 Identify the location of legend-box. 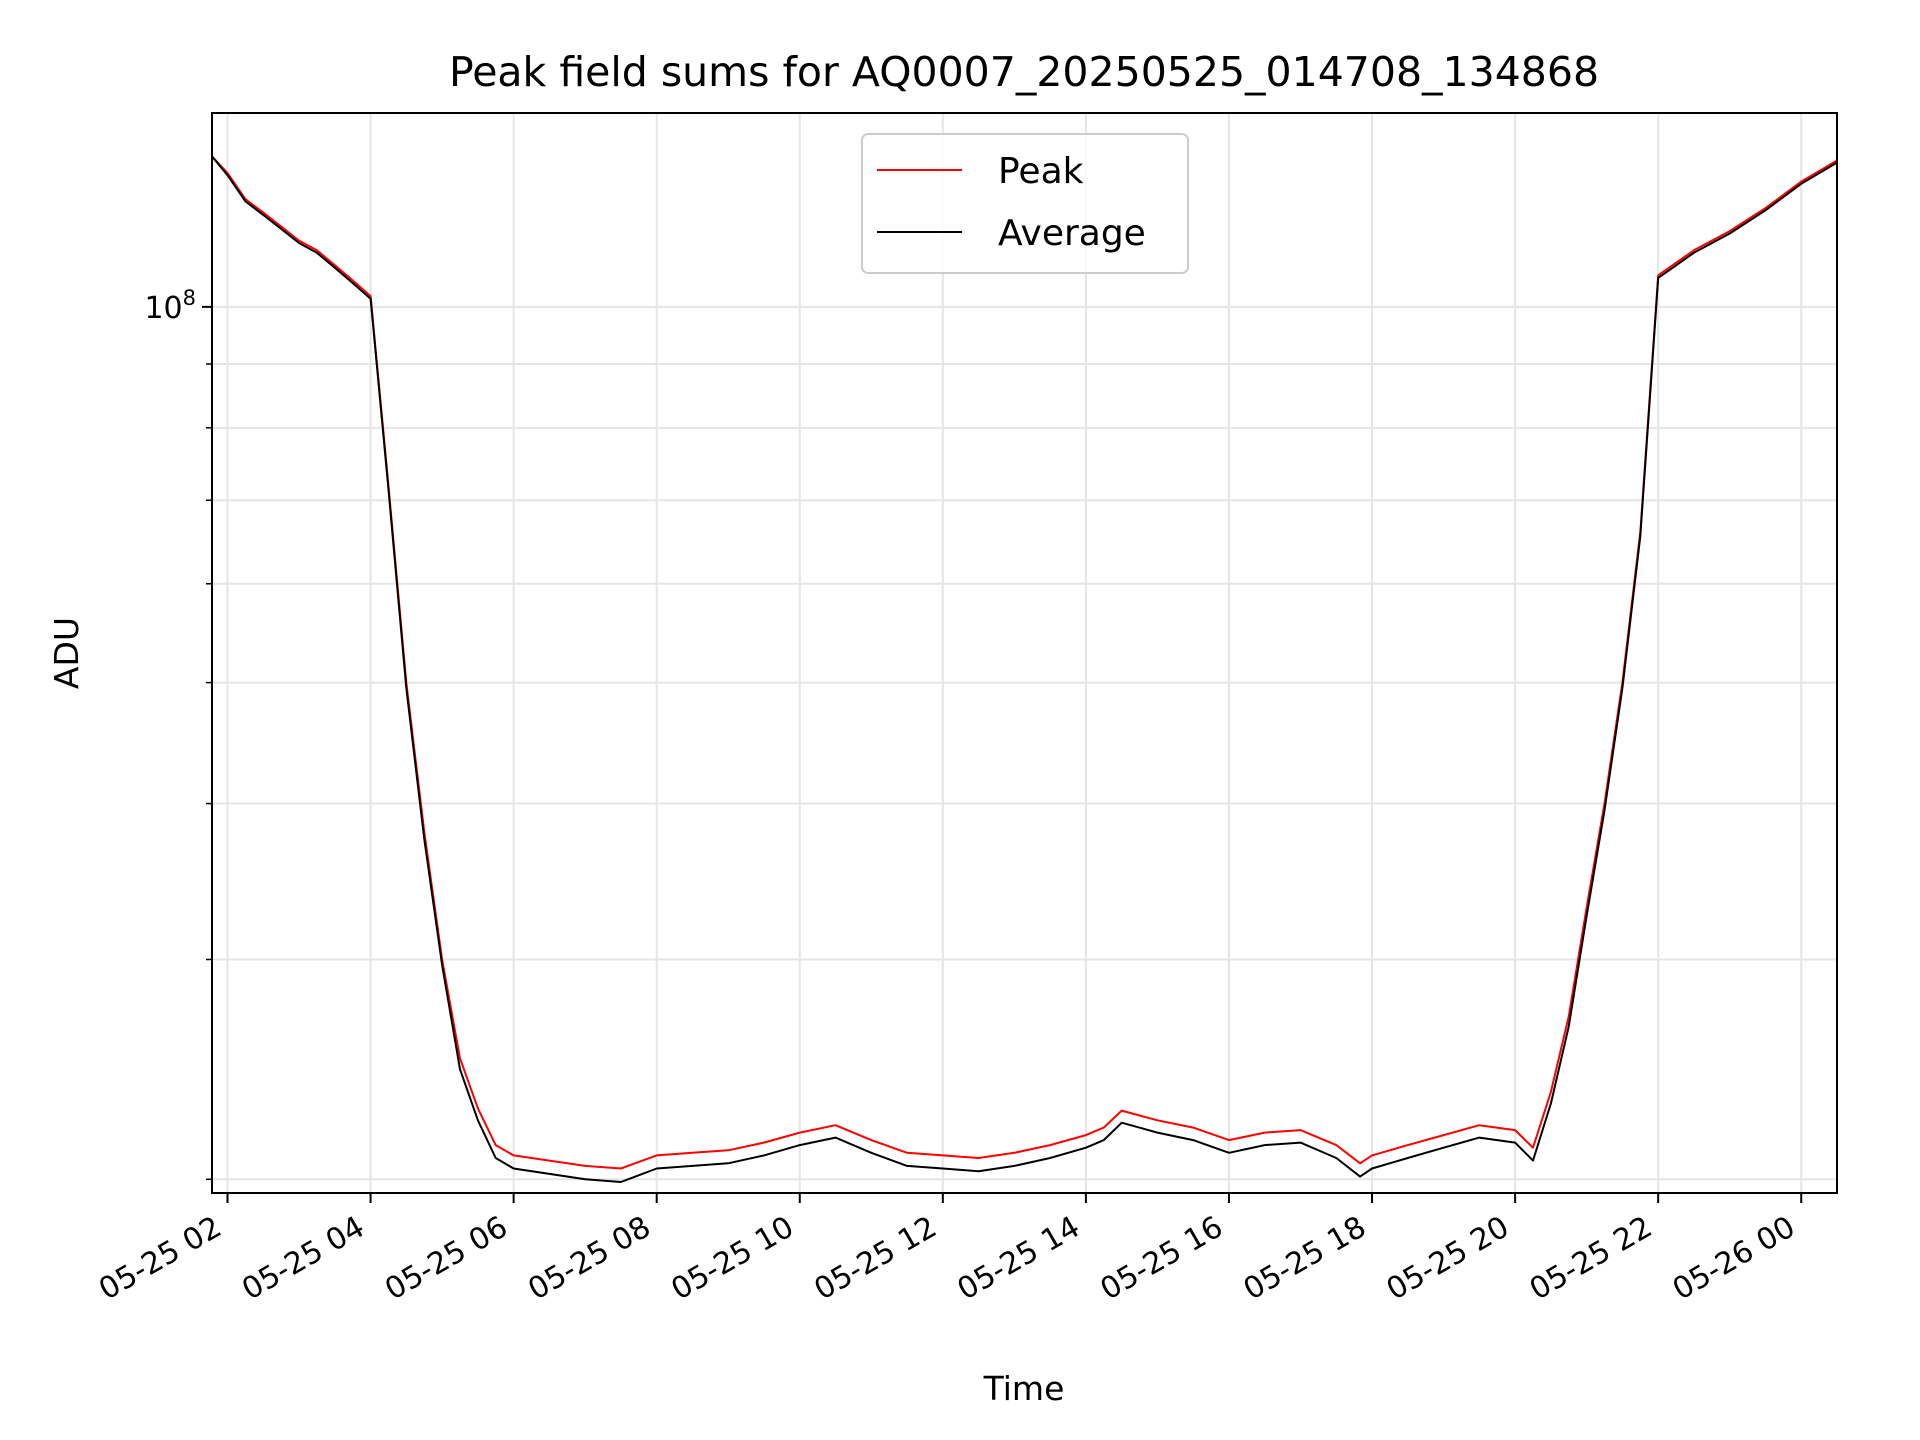
(1025, 203).